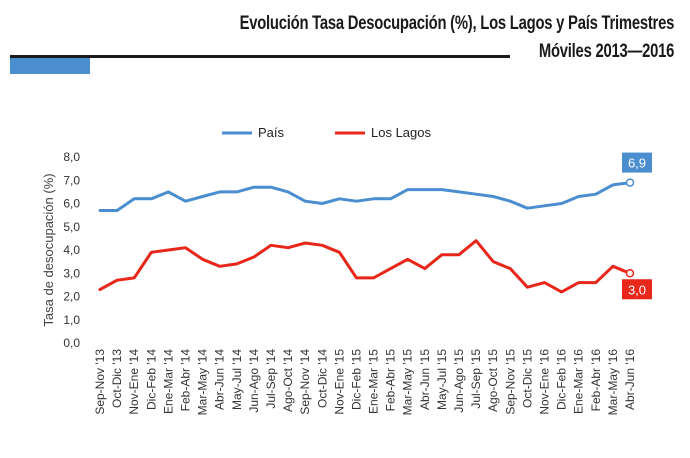 The image size is (690, 458). I want to click on y-tick-label: 4,0, so click(71, 250).